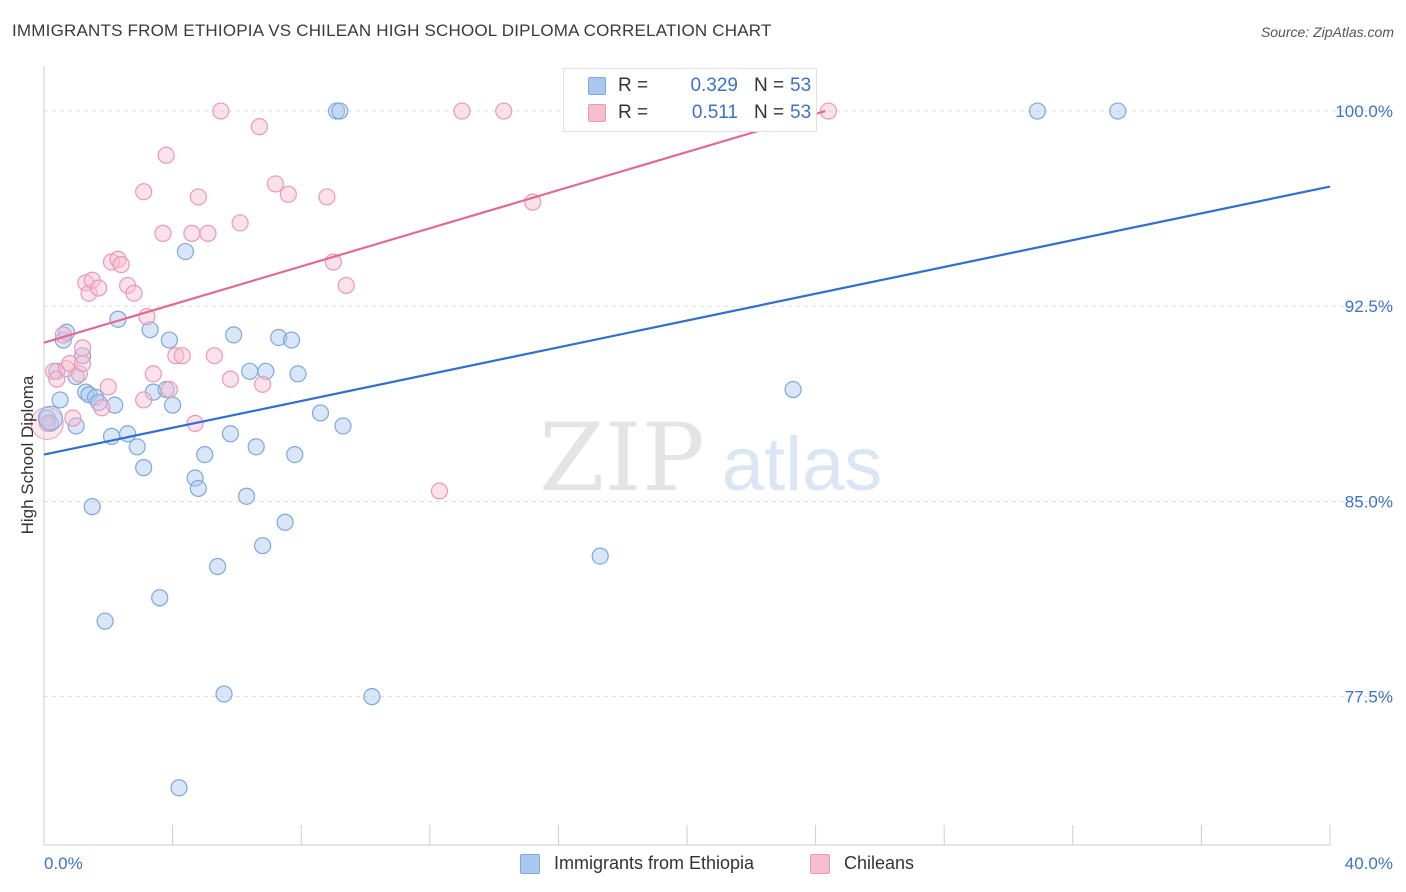  Describe the element at coordinates (654, 863) in the screenshot. I see `legend-label-ethiopia: Immigrants from Ethiopia` at that location.